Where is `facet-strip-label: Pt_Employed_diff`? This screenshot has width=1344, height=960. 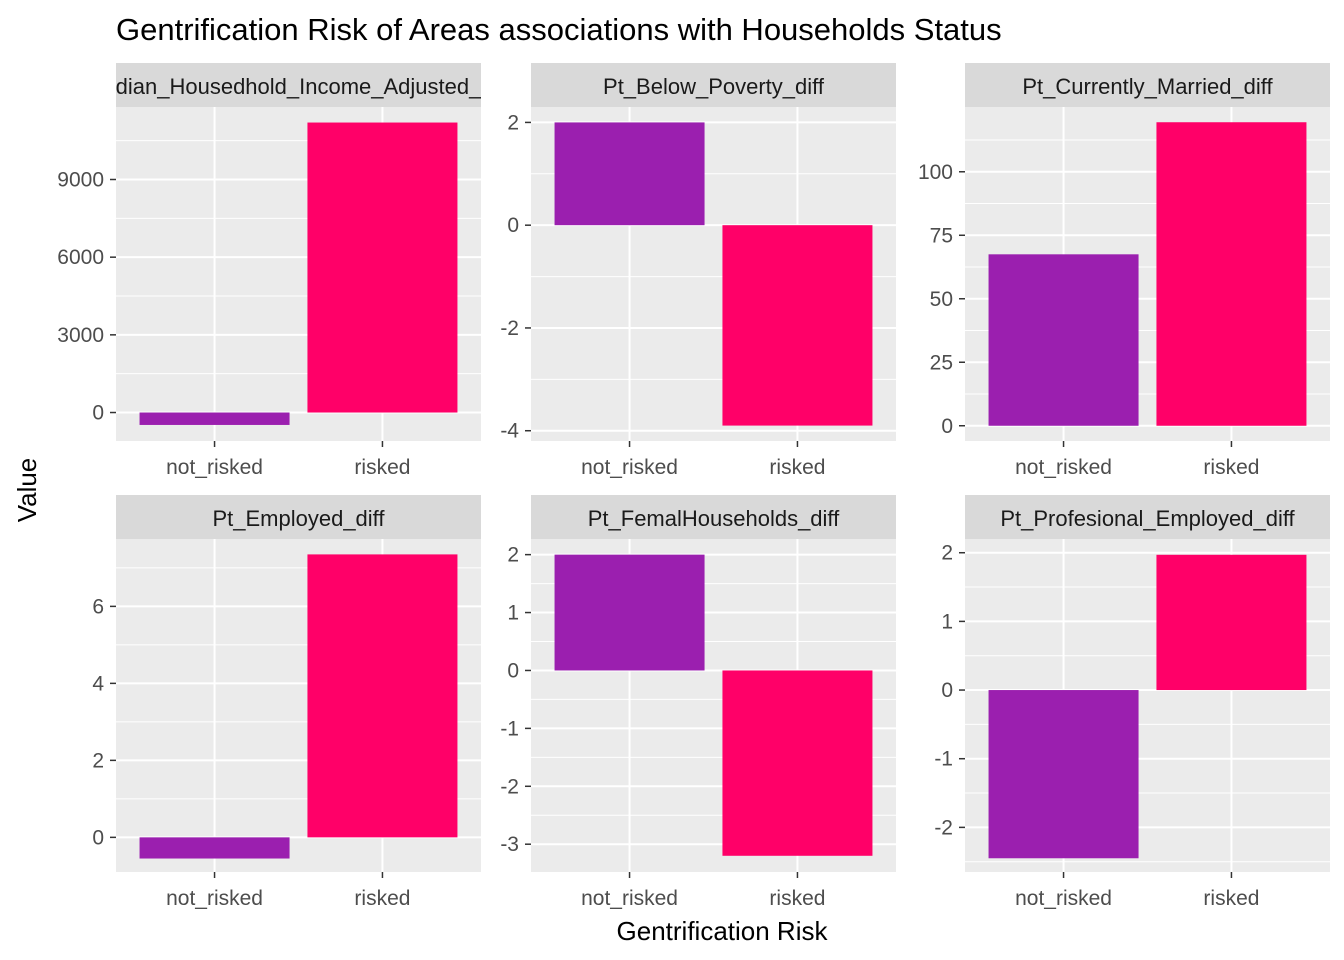
facet-strip-label: Pt_Employed_diff is located at coordinates (298, 518).